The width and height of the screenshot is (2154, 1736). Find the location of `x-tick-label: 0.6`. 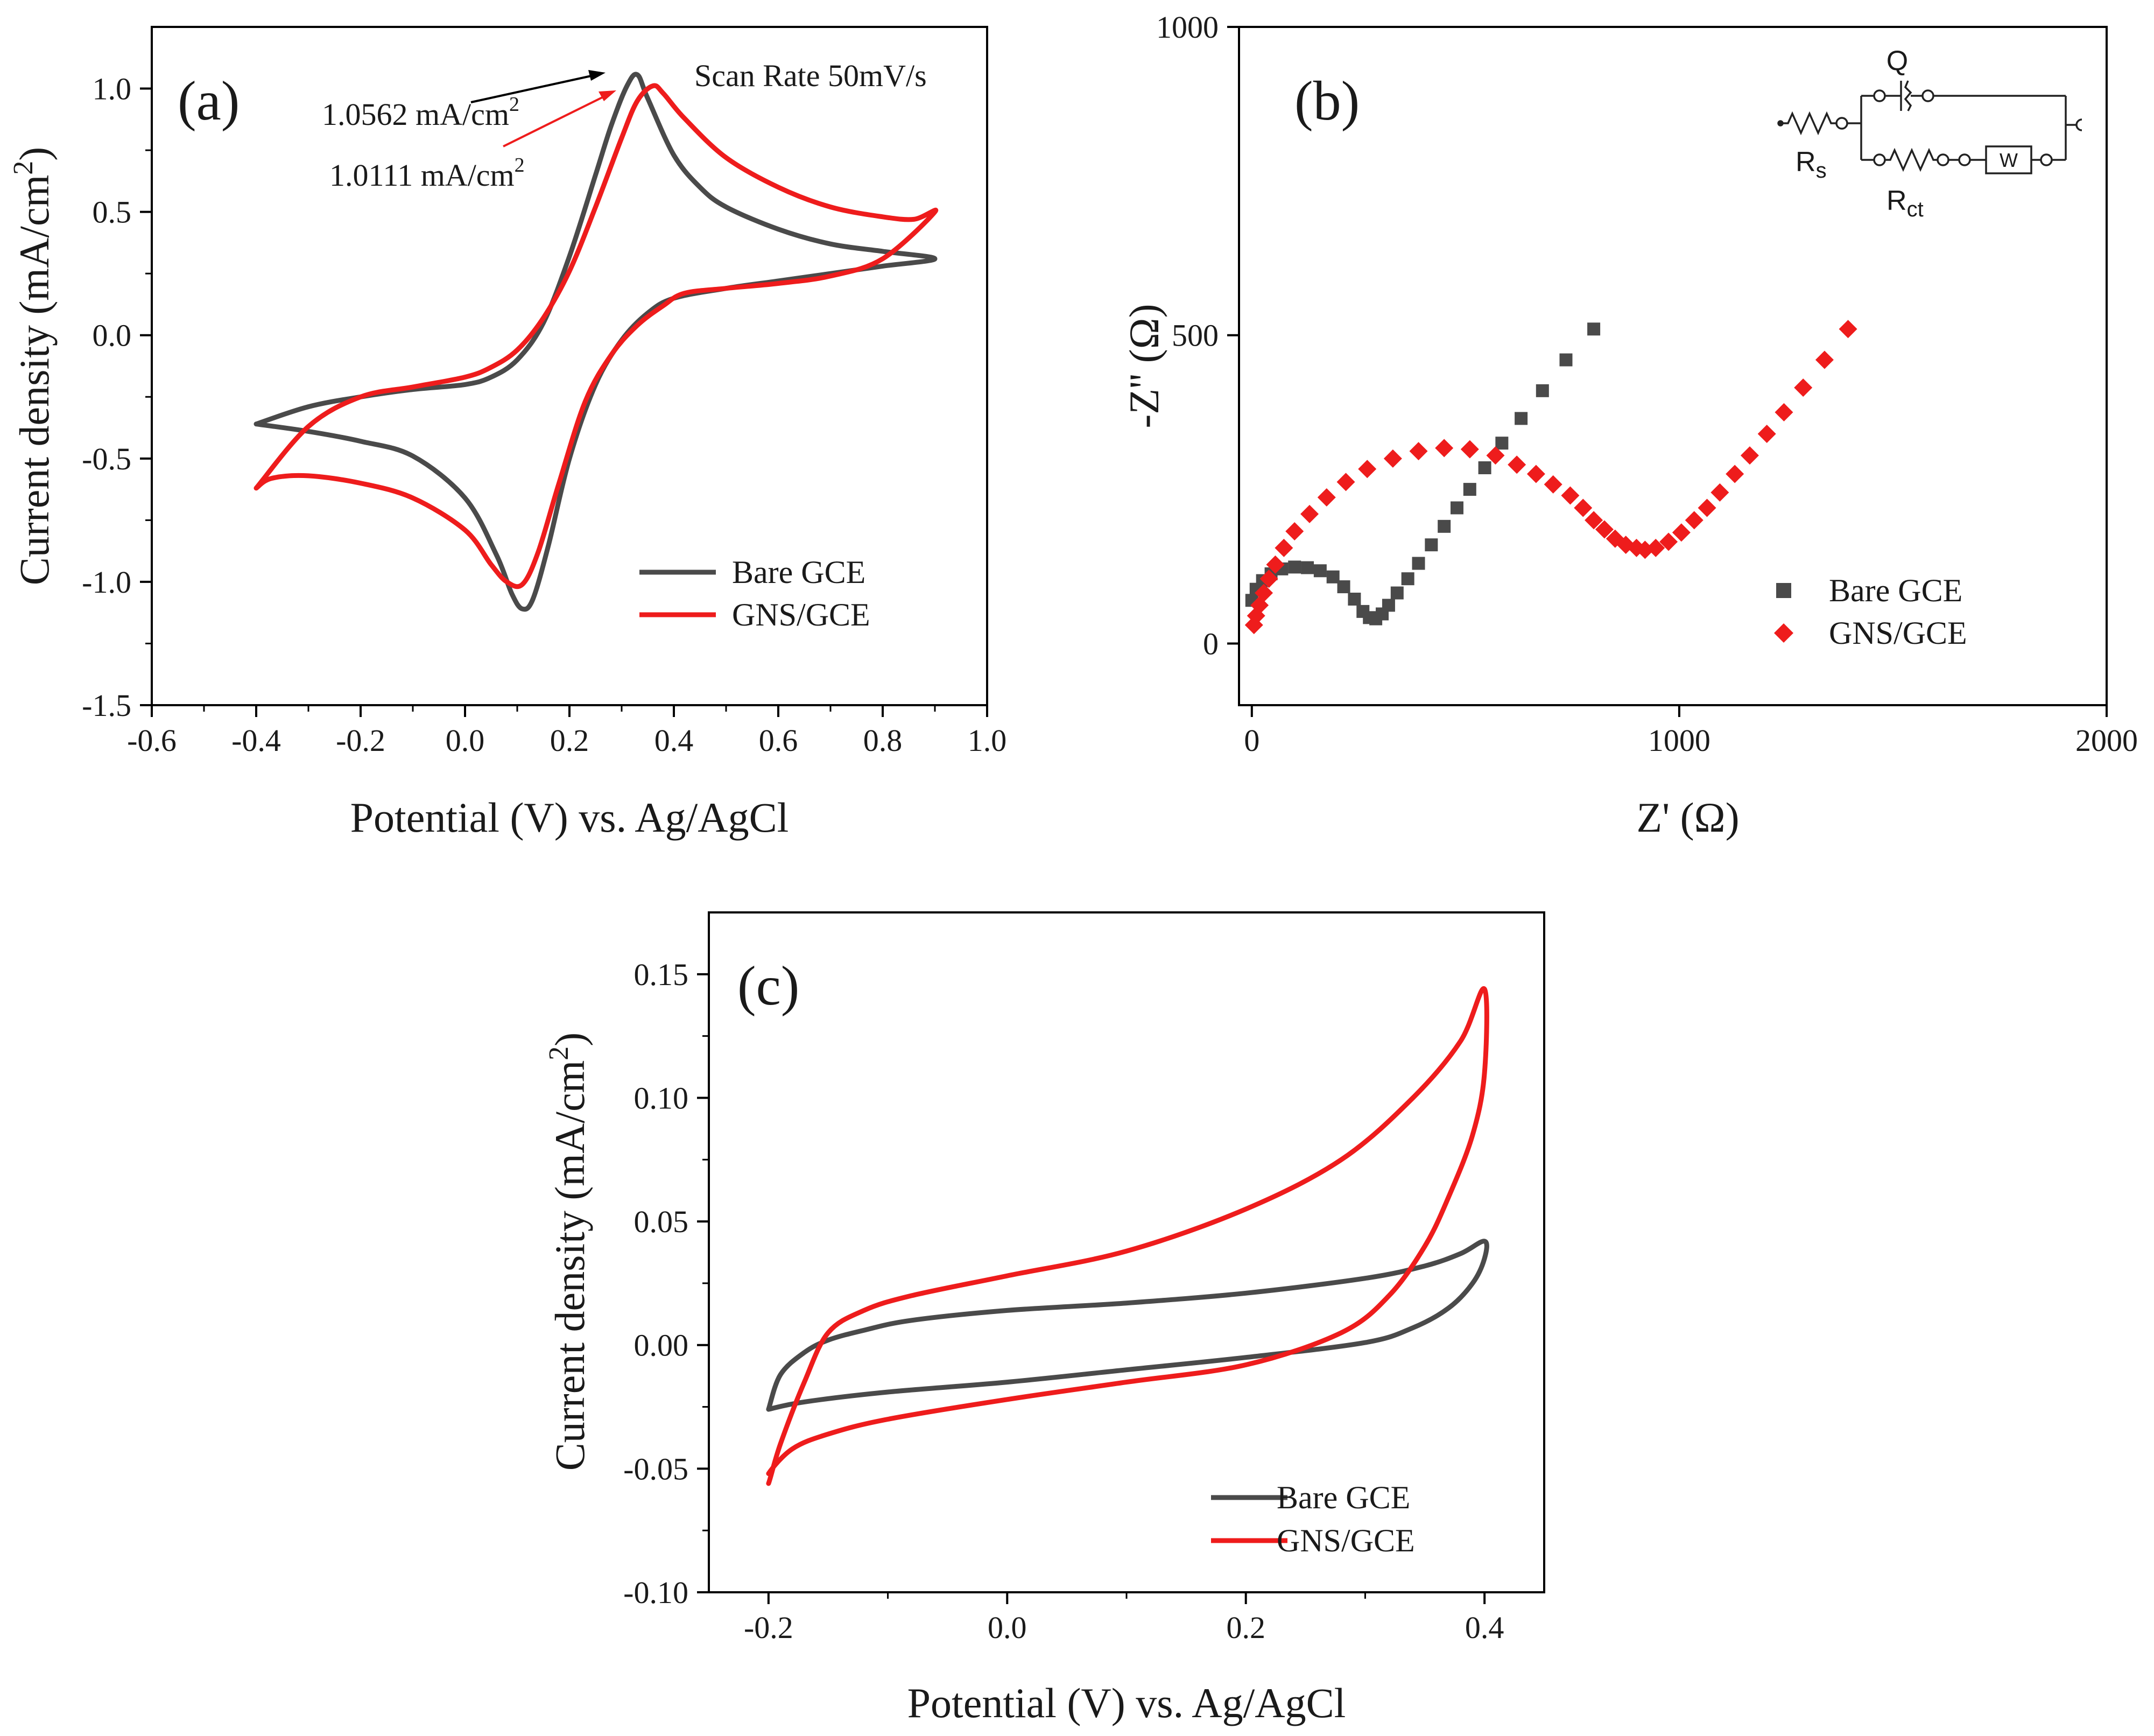

x-tick-label: 0.6 is located at coordinates (778, 740).